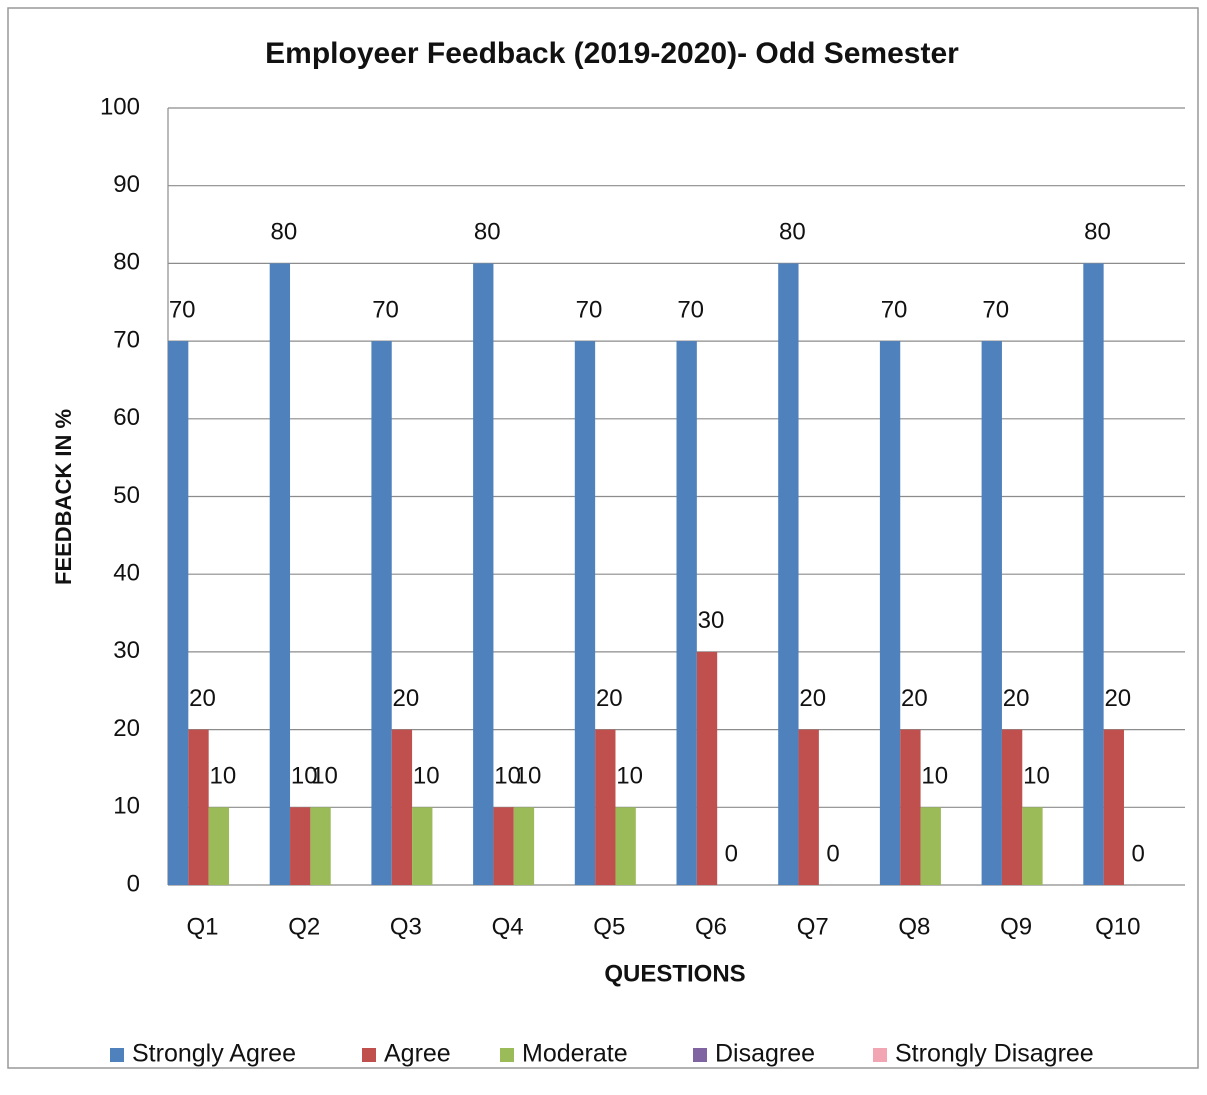  What do you see at coordinates (126, 728) in the screenshot?
I see `y-tick-label: 20` at bounding box center [126, 728].